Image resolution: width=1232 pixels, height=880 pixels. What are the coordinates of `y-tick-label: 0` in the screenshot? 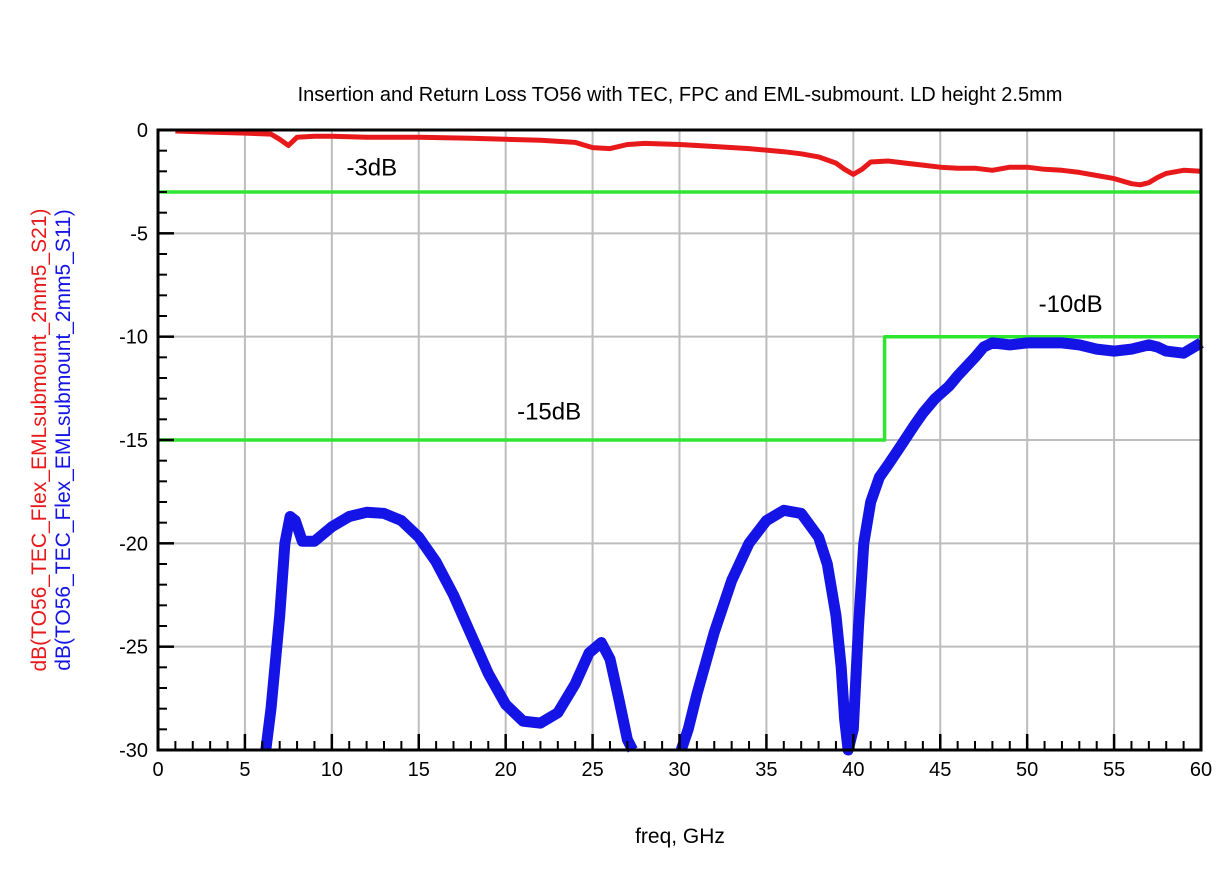 It's located at (142, 131).